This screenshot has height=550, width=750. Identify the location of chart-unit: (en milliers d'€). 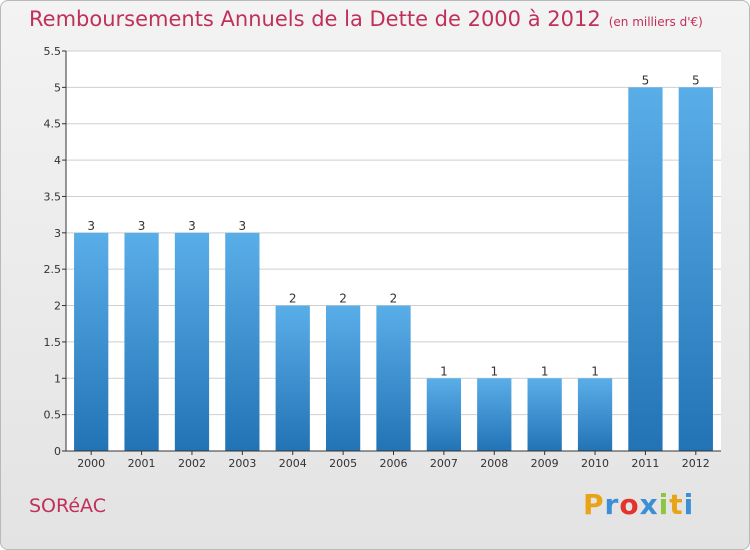
(655, 22).